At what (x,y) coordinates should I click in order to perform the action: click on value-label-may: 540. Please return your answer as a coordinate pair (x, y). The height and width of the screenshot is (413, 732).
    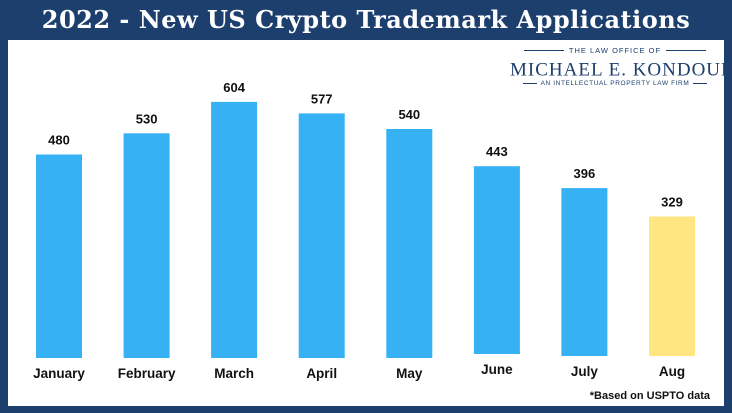
    Looking at the image, I should click on (409, 114).